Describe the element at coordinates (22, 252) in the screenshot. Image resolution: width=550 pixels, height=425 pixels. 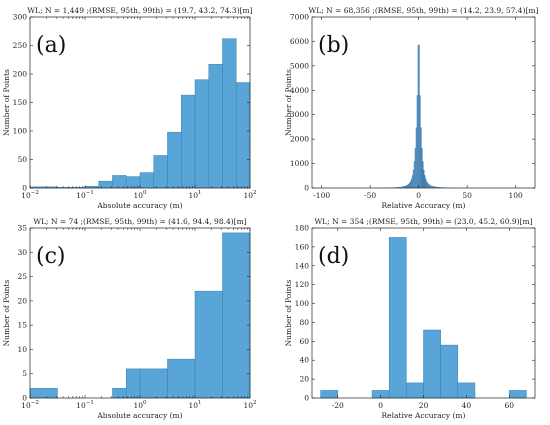
I see `y-tick-label: 30` at that location.